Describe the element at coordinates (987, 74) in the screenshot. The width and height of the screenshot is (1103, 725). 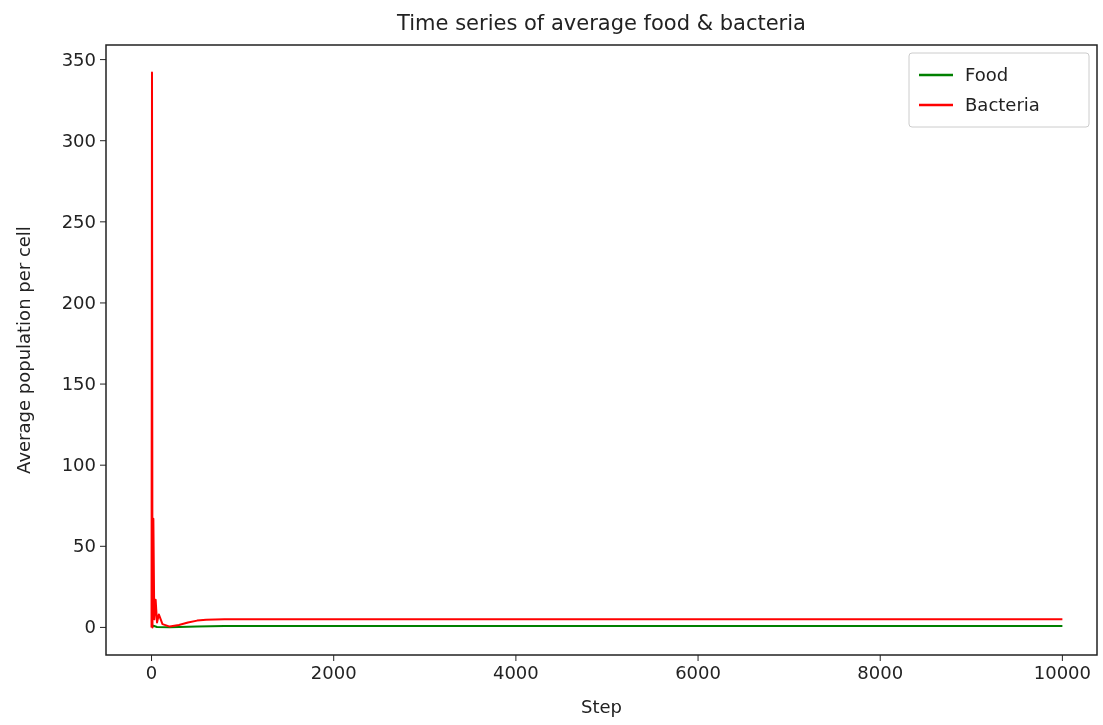
I see `legend-label: Food` at that location.